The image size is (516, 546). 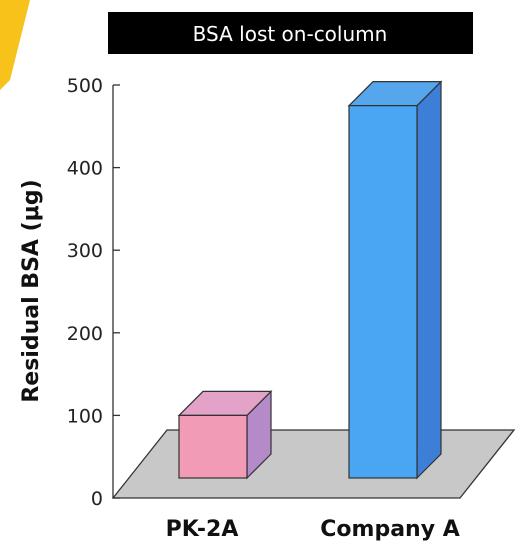 I want to click on y-tick-label: 500, so click(x=85, y=86).